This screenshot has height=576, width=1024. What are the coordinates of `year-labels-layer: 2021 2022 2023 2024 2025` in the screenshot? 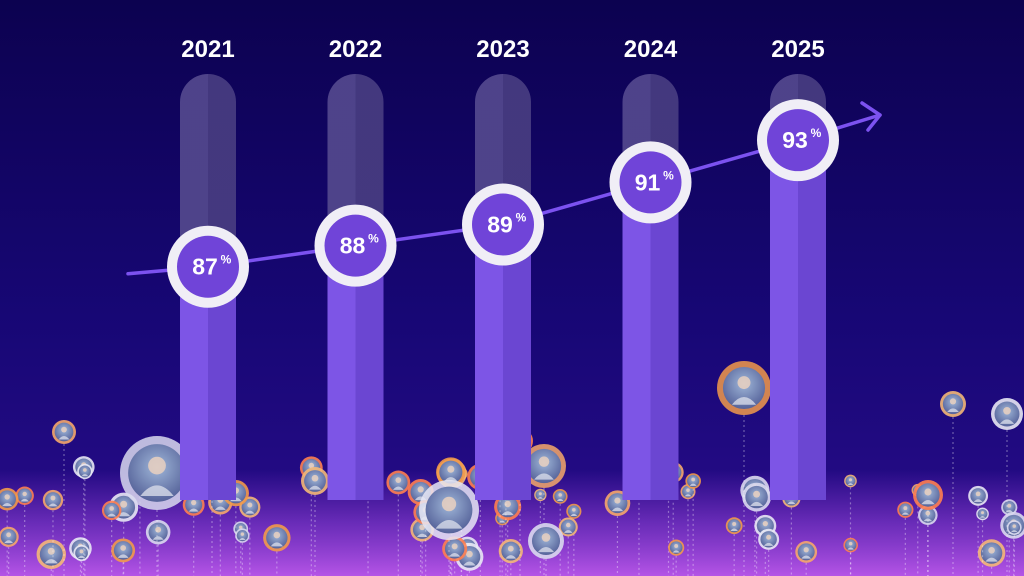 It's located at (502, 49).